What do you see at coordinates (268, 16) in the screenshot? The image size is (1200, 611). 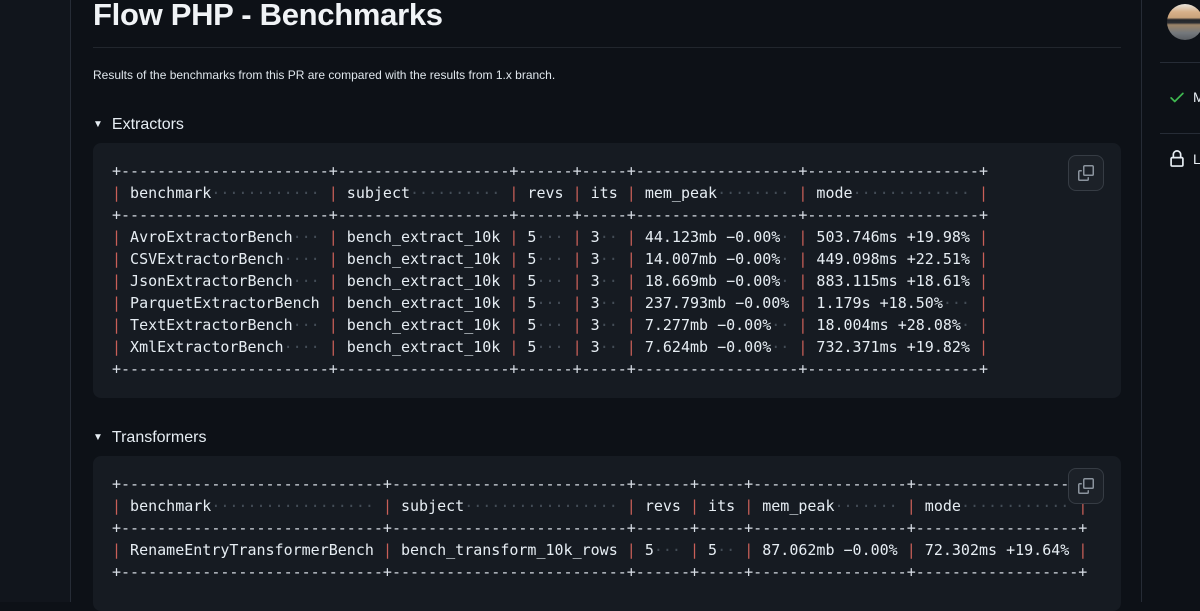 I see `page-title: Flow PHP - Benchmarks` at bounding box center [268, 16].